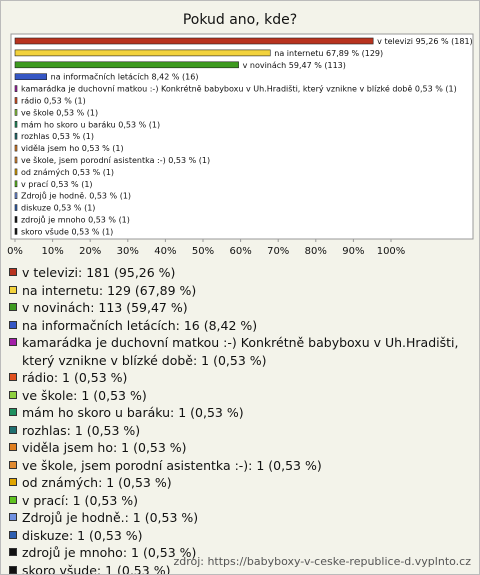 Image resolution: width=480 pixels, height=575 pixels. Describe the element at coordinates (15, 251) in the screenshot. I see `x-tick-label: 0%` at that location.